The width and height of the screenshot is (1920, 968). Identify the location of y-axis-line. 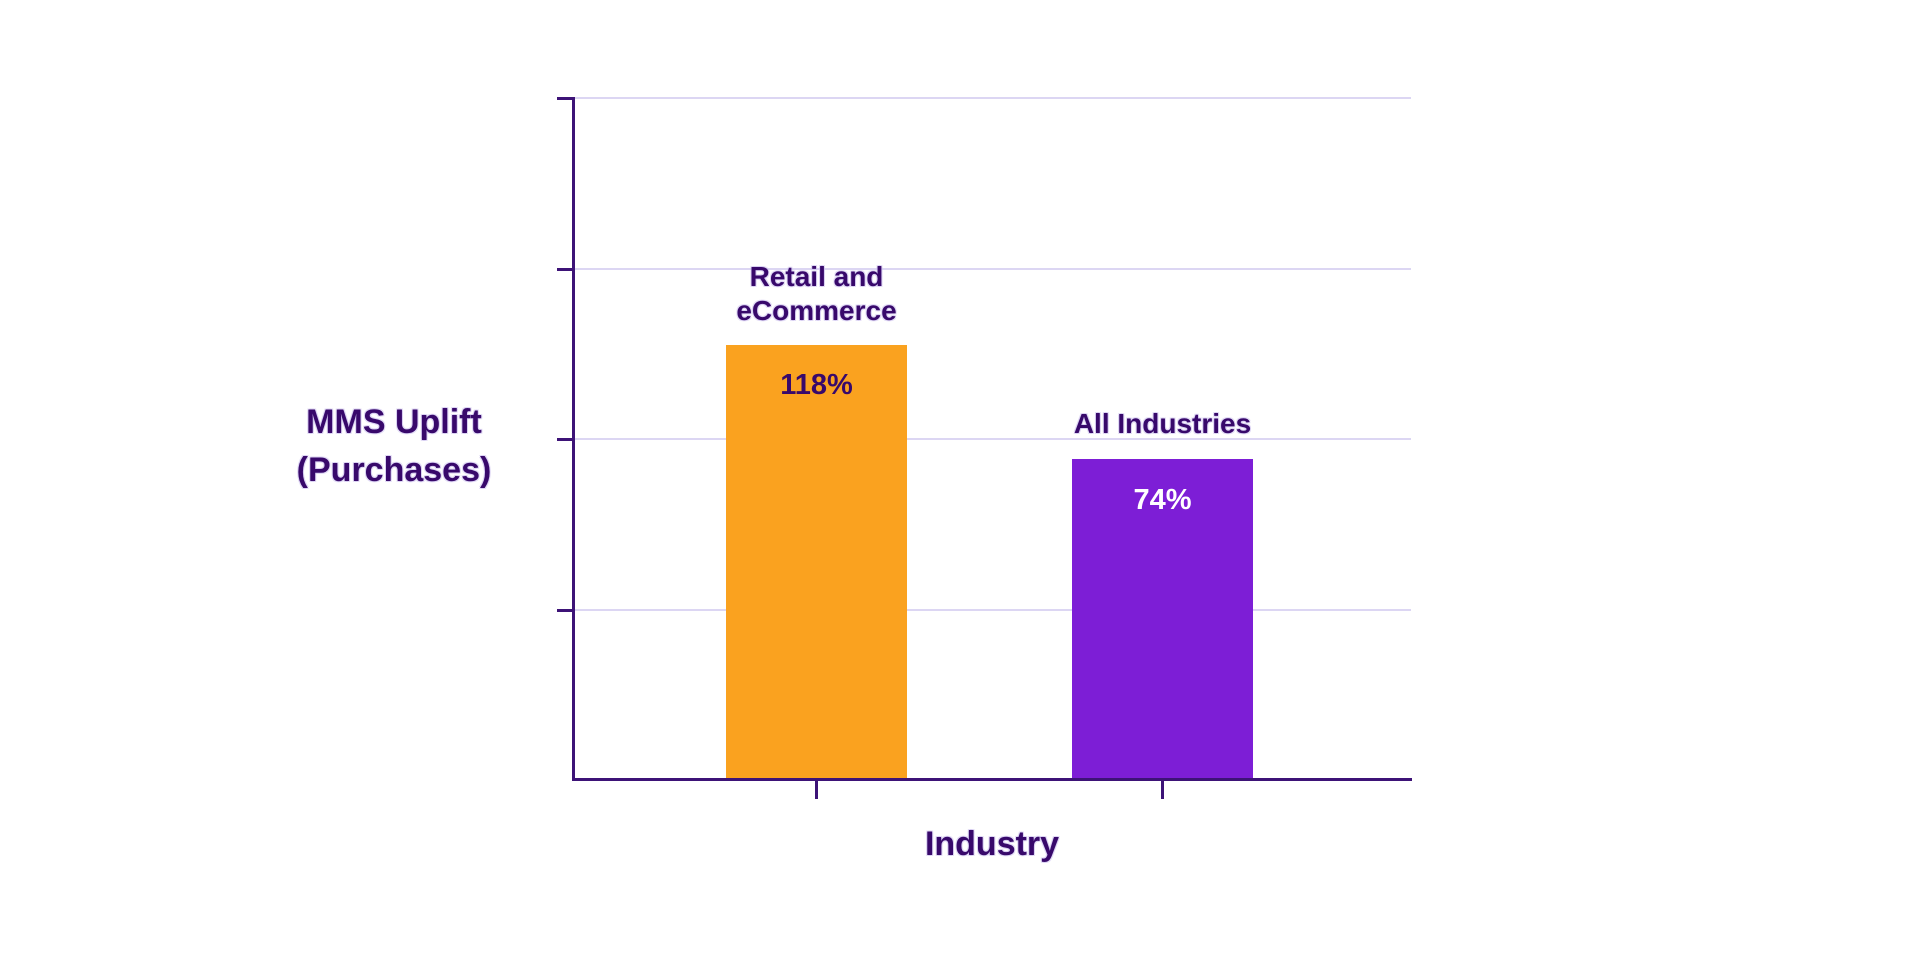
(573, 439).